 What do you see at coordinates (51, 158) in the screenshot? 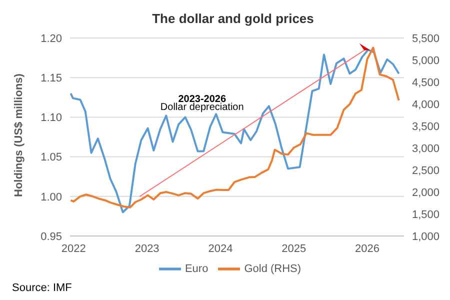
I see `y-tick-label: 1.05` at bounding box center [51, 158].